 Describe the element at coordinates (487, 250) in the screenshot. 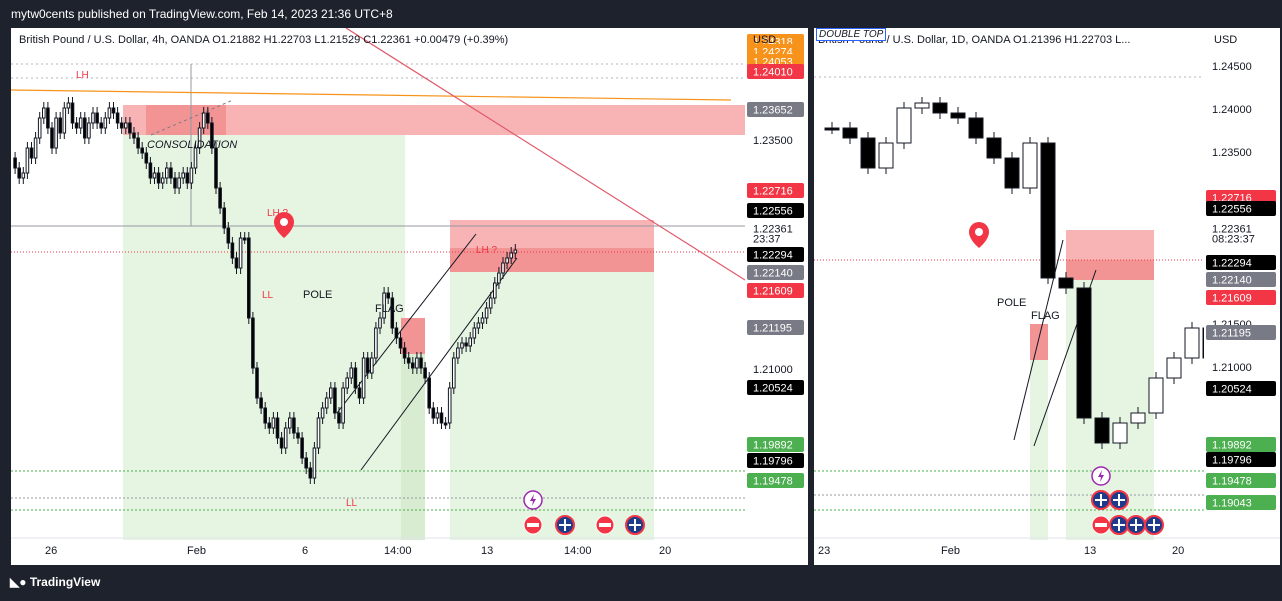

I see `annotation-lh-q2: LH ?` at that location.